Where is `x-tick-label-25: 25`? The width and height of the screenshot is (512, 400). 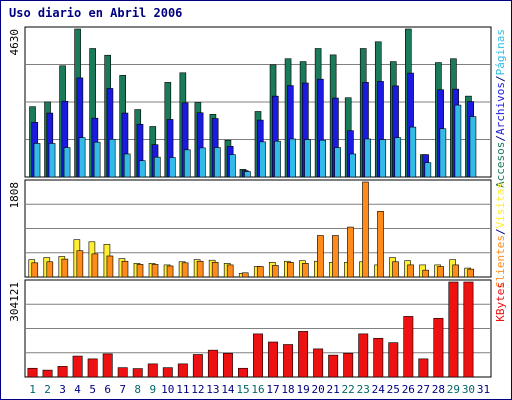 x-tick-label-25: 25 is located at coordinates (393, 389).